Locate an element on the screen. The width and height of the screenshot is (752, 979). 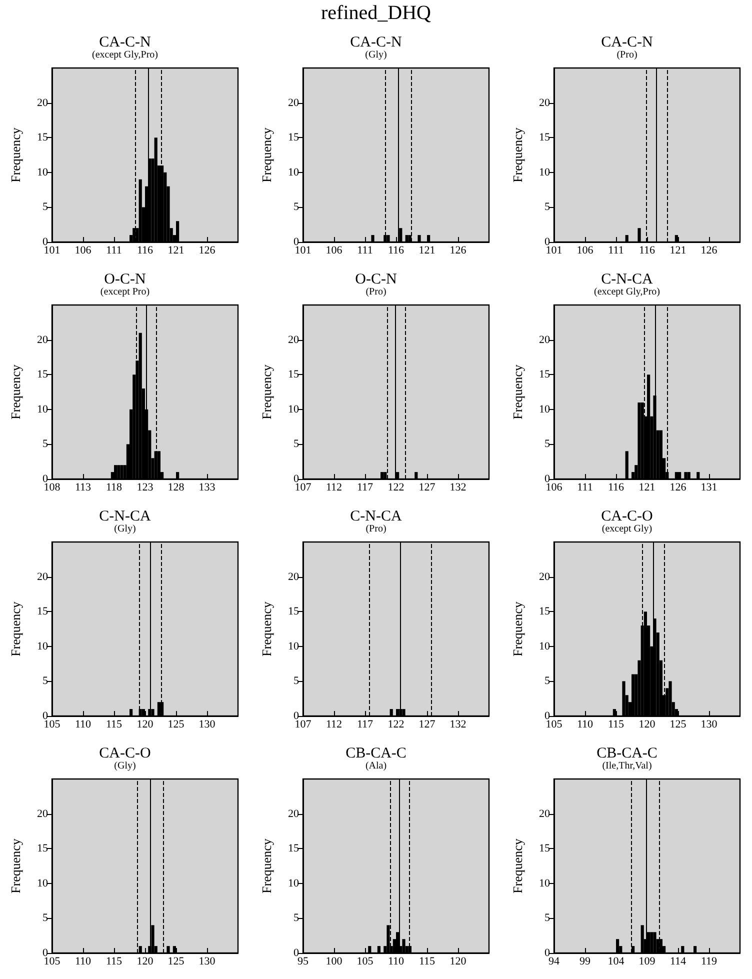
chart-title: CA-C-O is located at coordinates (627, 516).